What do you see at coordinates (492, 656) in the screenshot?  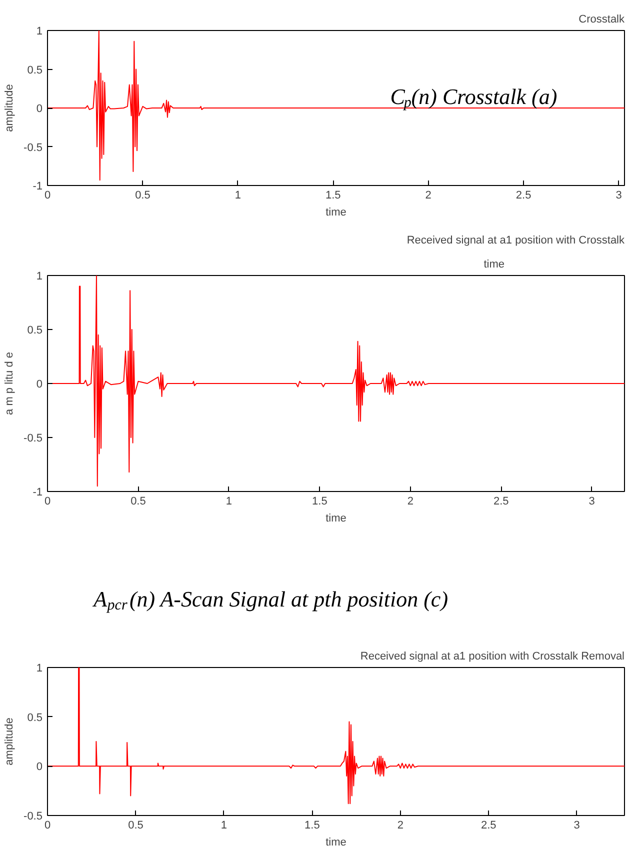 I see `chart-title: Received signal at a1 position with Crosstalk Removal` at bounding box center [492, 656].